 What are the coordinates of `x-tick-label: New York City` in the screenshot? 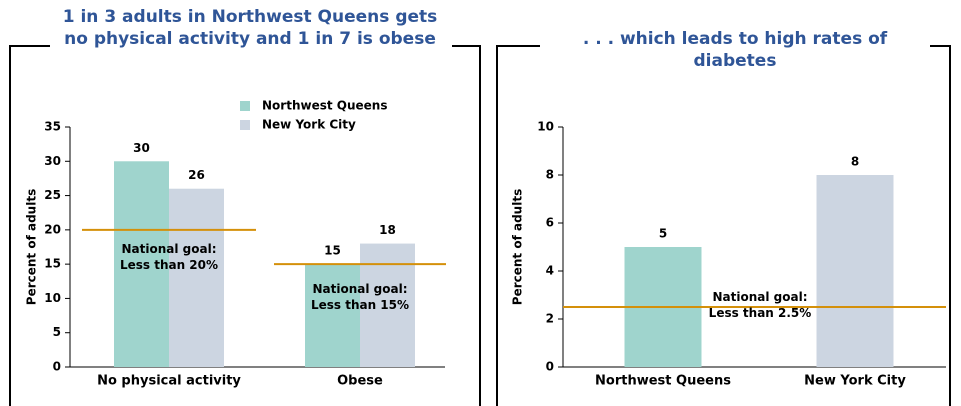 It's located at (855, 381).